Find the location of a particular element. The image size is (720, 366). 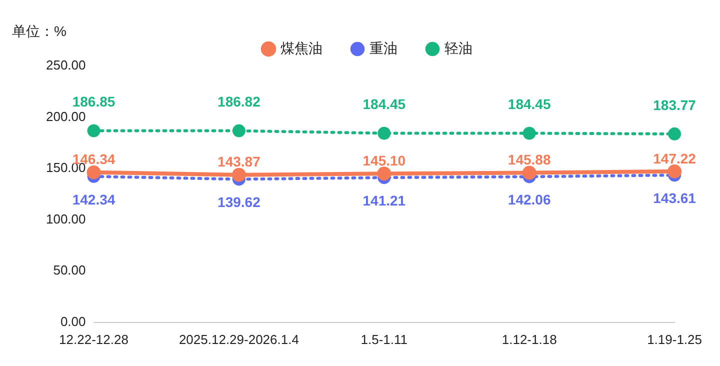

x-tick-label: 1.12-1.18 is located at coordinates (529, 339).